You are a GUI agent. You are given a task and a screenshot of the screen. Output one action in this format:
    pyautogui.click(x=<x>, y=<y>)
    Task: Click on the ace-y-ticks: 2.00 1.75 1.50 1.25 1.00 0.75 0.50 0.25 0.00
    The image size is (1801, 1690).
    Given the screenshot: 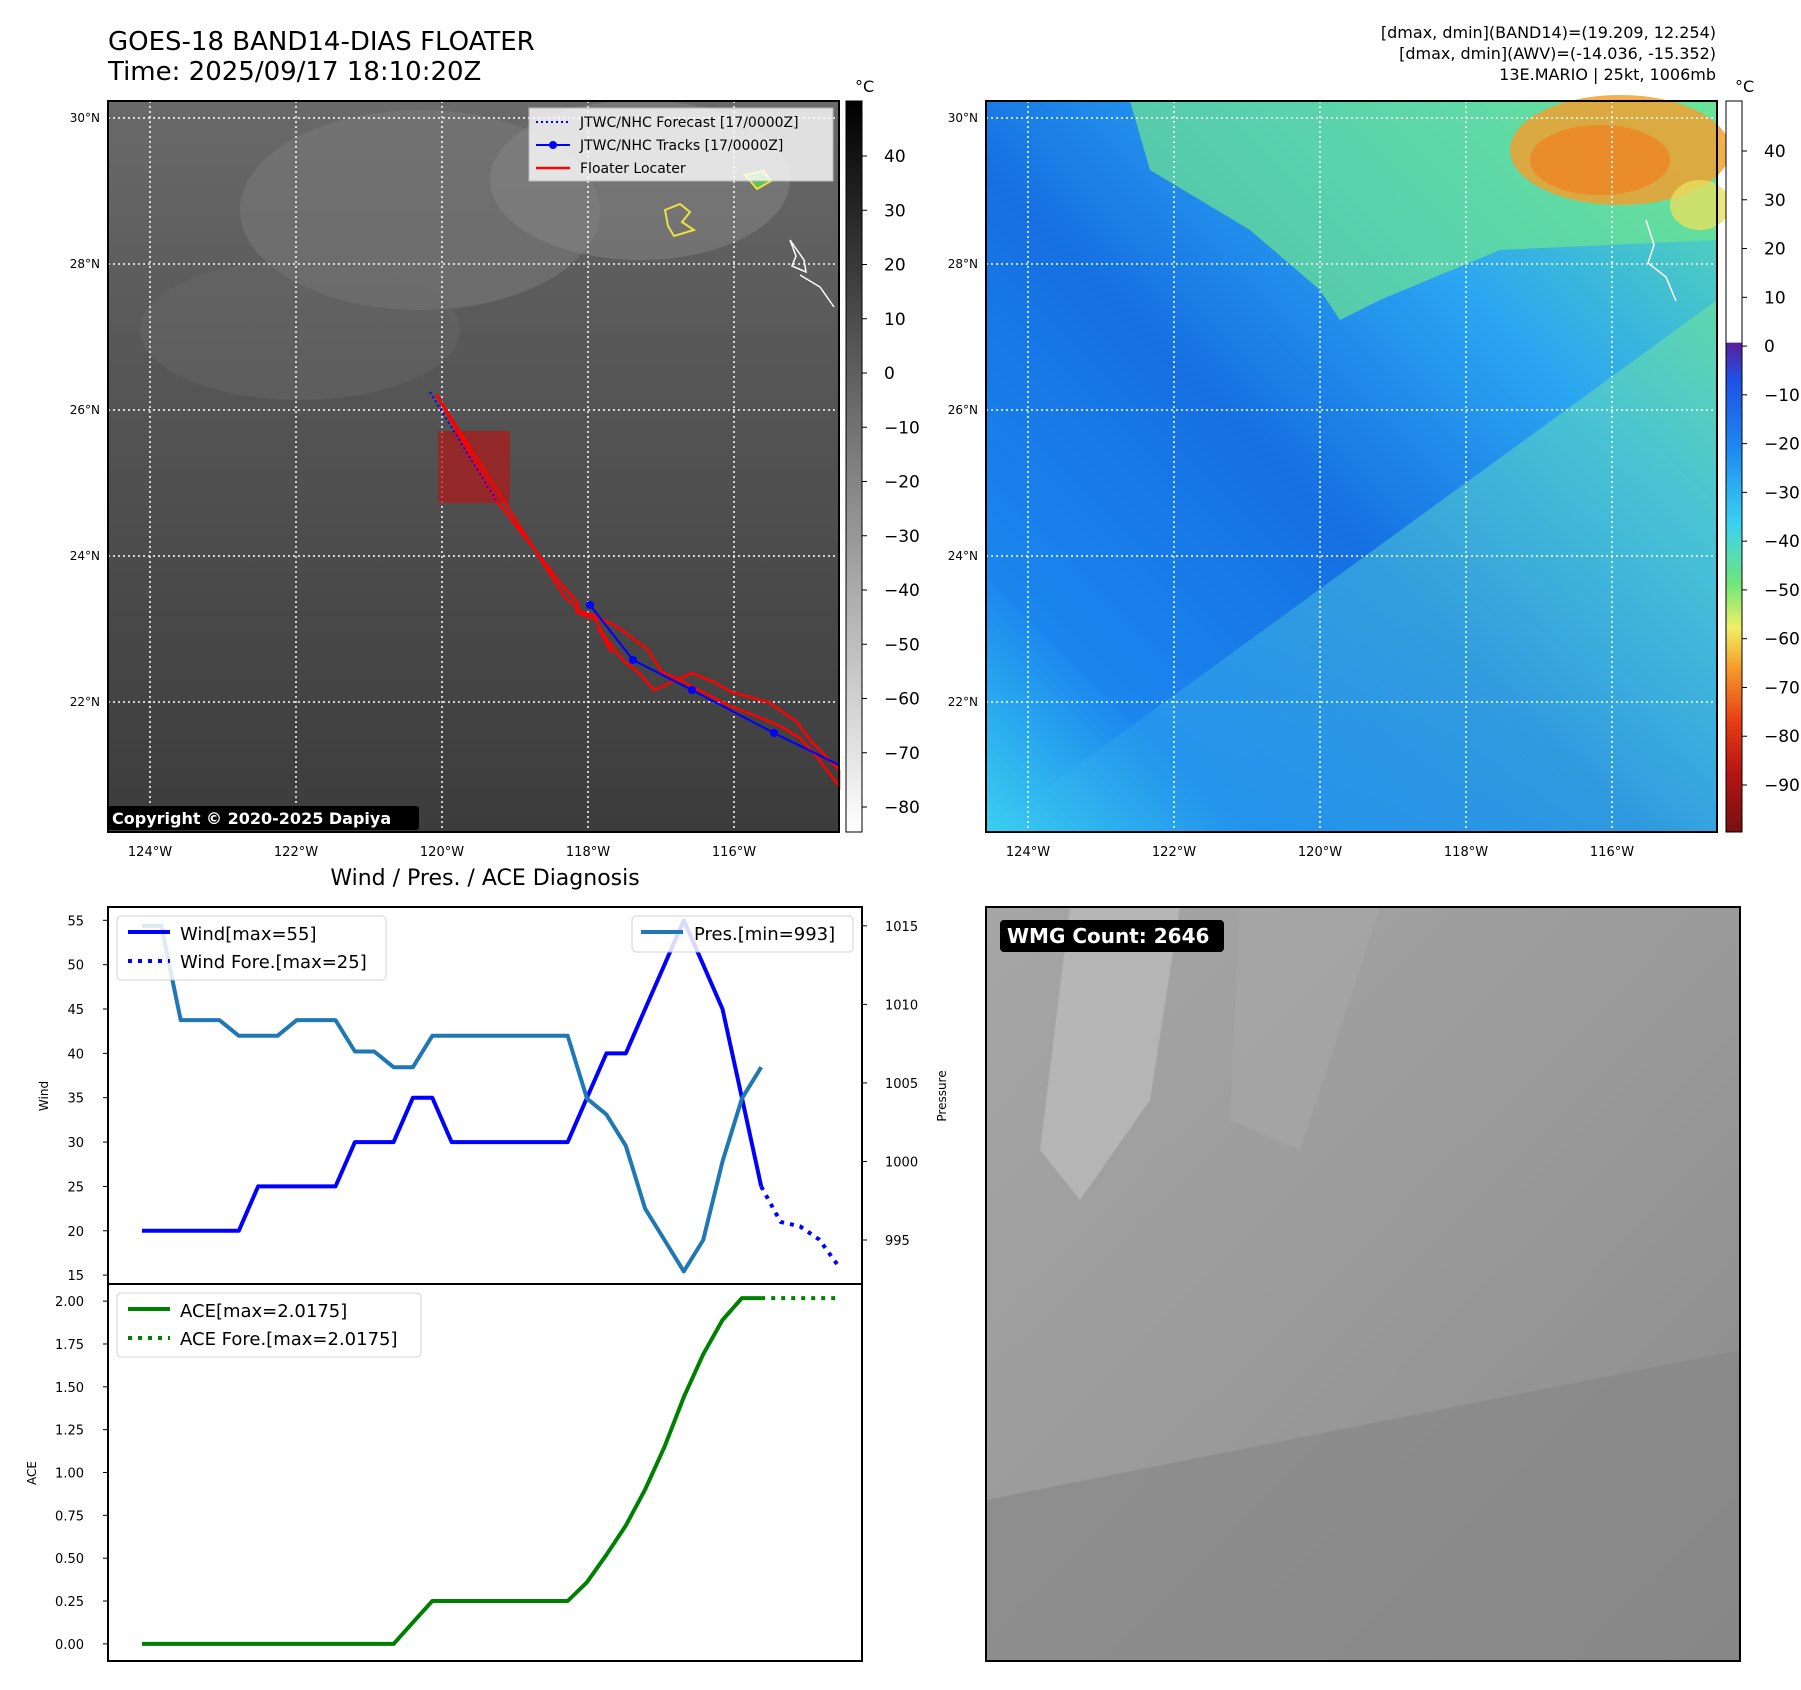 What is the action you would take?
    pyautogui.click(x=81, y=1474)
    